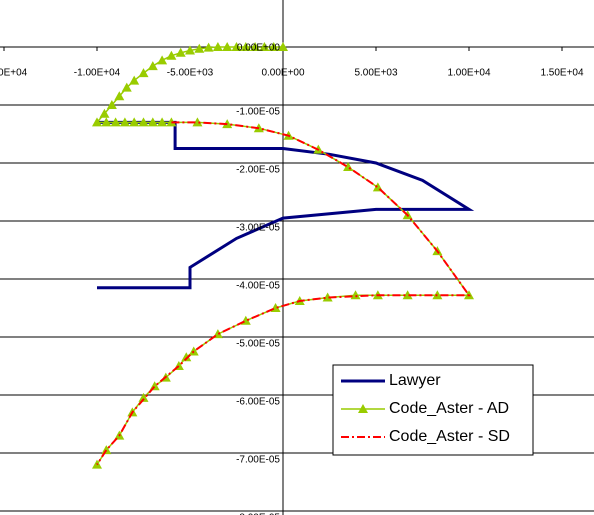 This screenshot has width=594, height=515. What do you see at coordinates (469, 73) in the screenshot?
I see `x-tick-label: 1.00E+04` at bounding box center [469, 73].